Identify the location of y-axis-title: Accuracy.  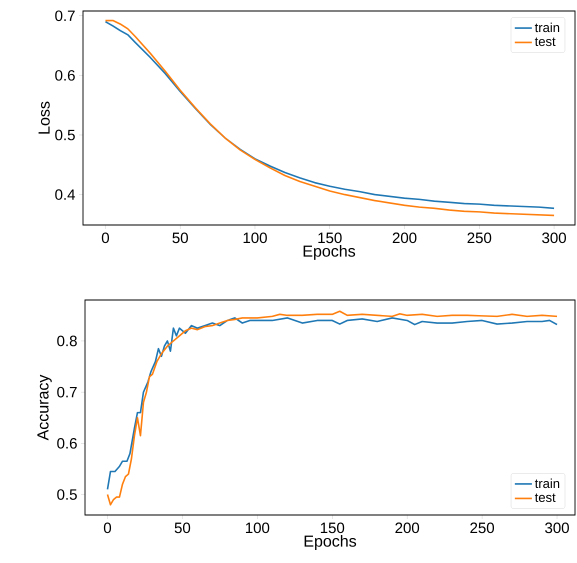
(44, 407).